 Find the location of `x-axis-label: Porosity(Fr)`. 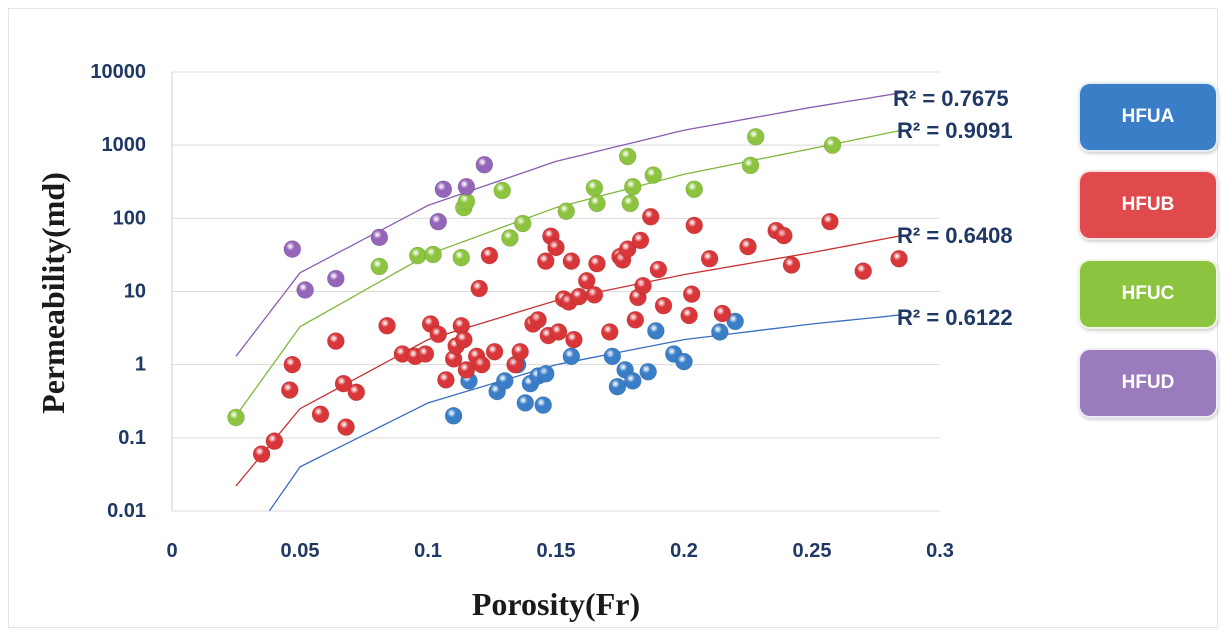

x-axis-label: Porosity(Fr) is located at coordinates (556, 604).